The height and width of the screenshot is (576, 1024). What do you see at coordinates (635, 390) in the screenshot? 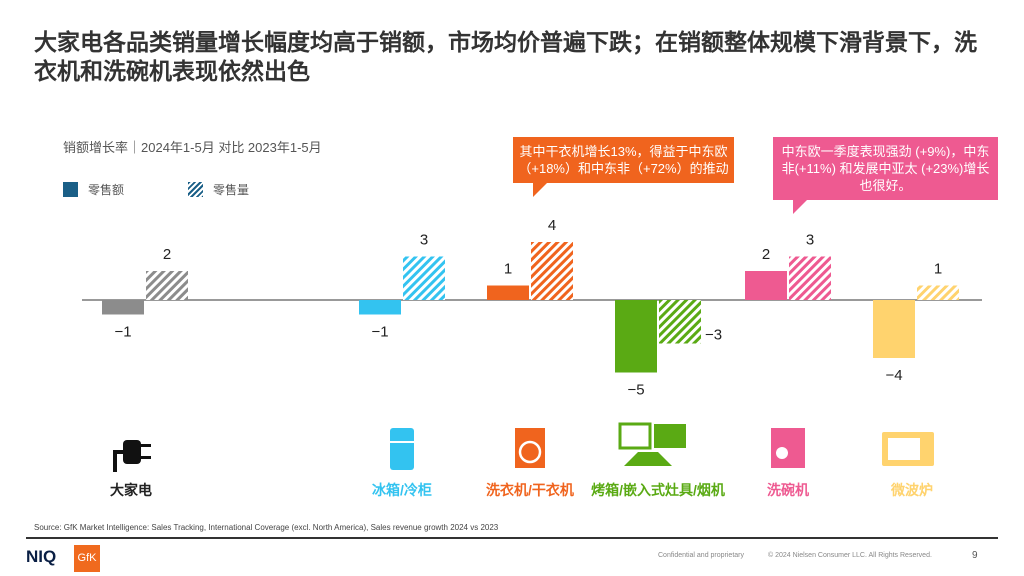
I see `data-label: −5` at bounding box center [635, 390].